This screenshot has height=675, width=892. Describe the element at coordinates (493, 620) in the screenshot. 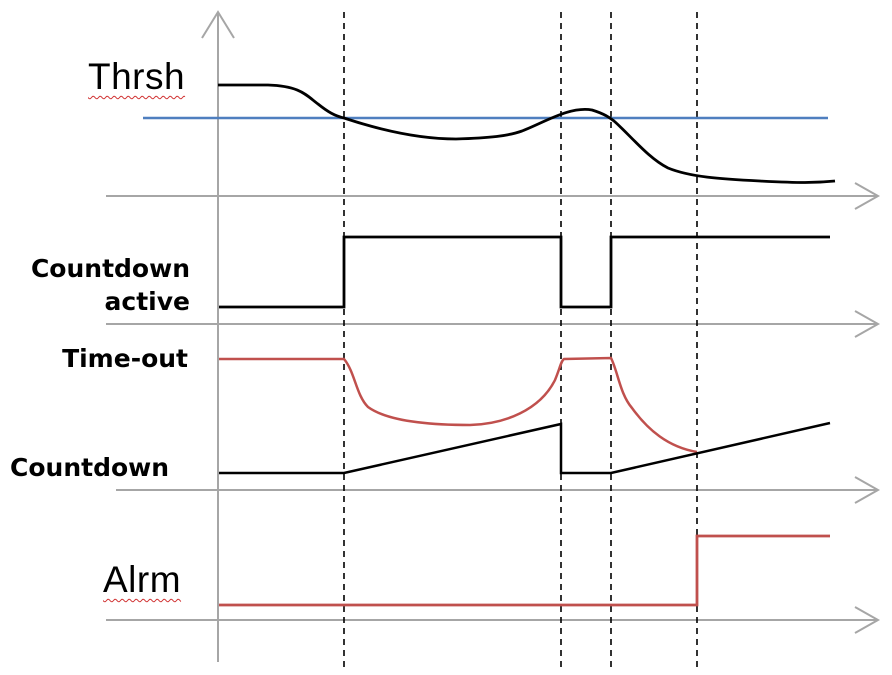

I see `alarm-axis` at that location.